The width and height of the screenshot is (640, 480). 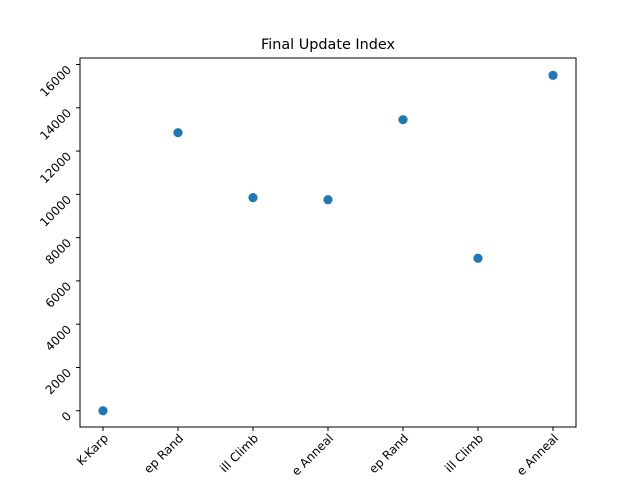 I want to click on y-tick-label: 0, so click(x=66, y=416).